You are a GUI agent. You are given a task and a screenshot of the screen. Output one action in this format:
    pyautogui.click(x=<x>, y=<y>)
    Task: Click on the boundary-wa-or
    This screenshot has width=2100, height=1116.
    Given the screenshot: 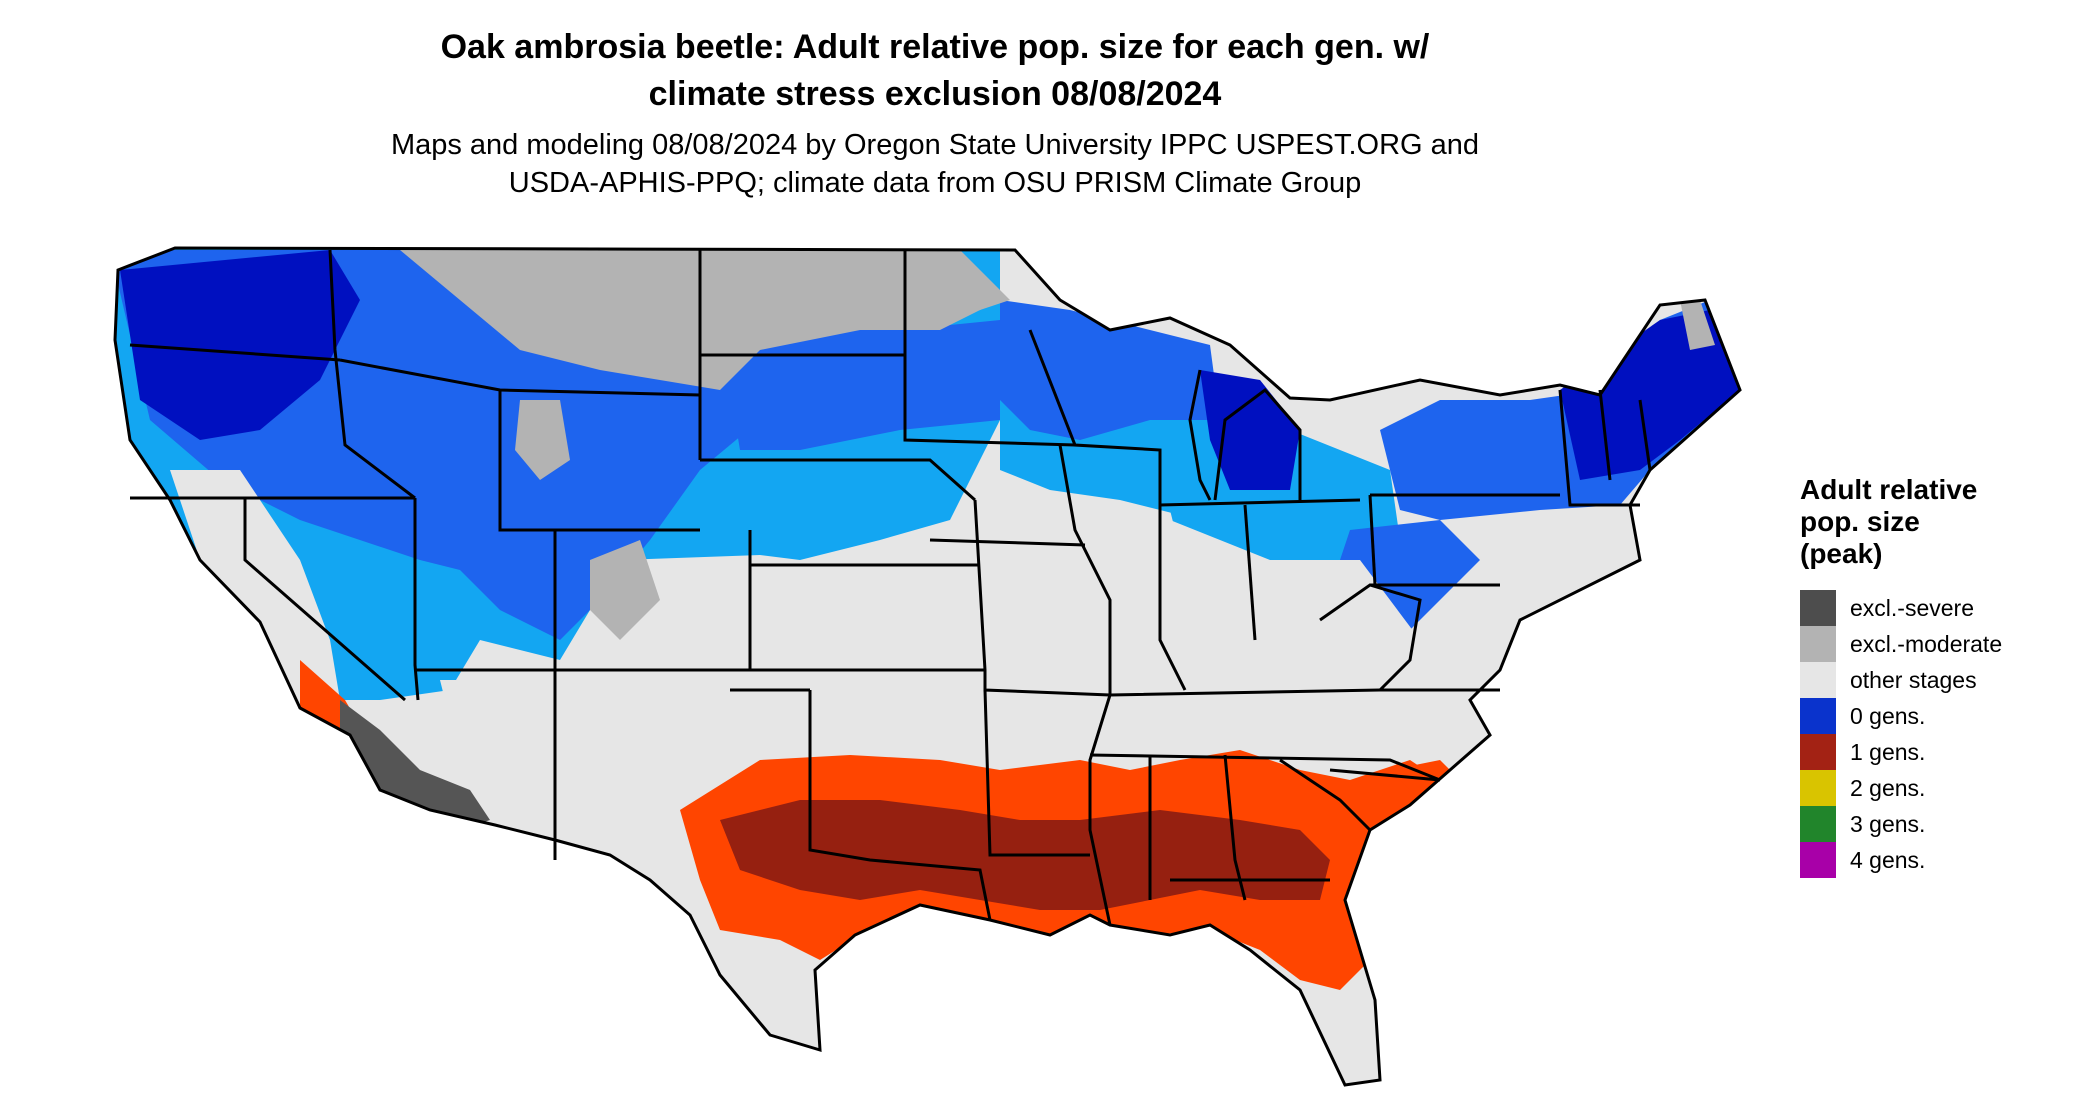 What is the action you would take?
    pyautogui.click(x=235, y=352)
    